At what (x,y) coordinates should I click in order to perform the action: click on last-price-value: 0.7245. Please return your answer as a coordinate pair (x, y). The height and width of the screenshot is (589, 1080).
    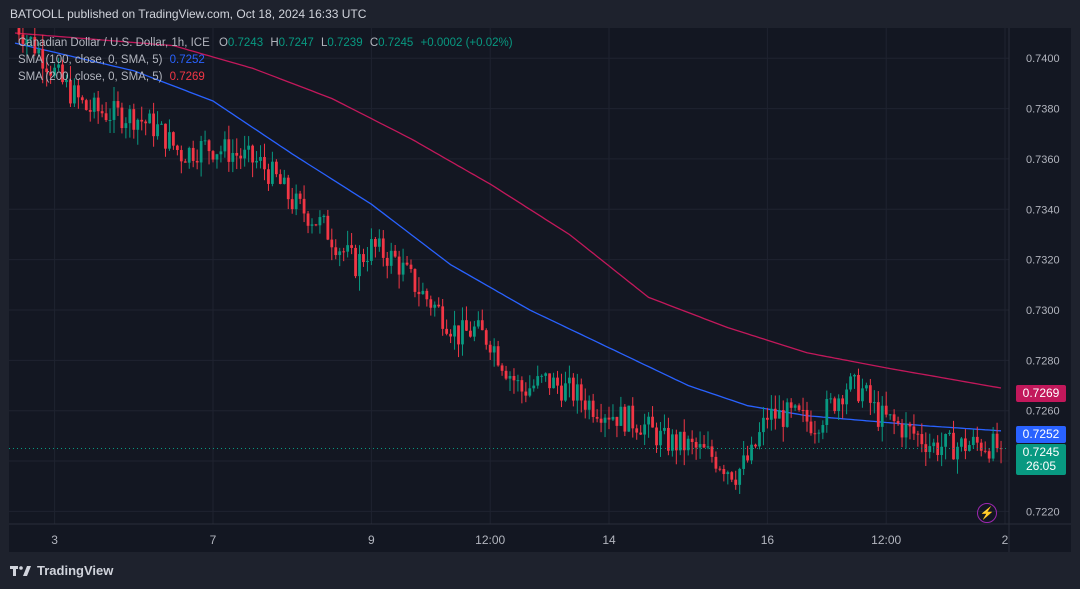
    Looking at the image, I should click on (1041, 452).